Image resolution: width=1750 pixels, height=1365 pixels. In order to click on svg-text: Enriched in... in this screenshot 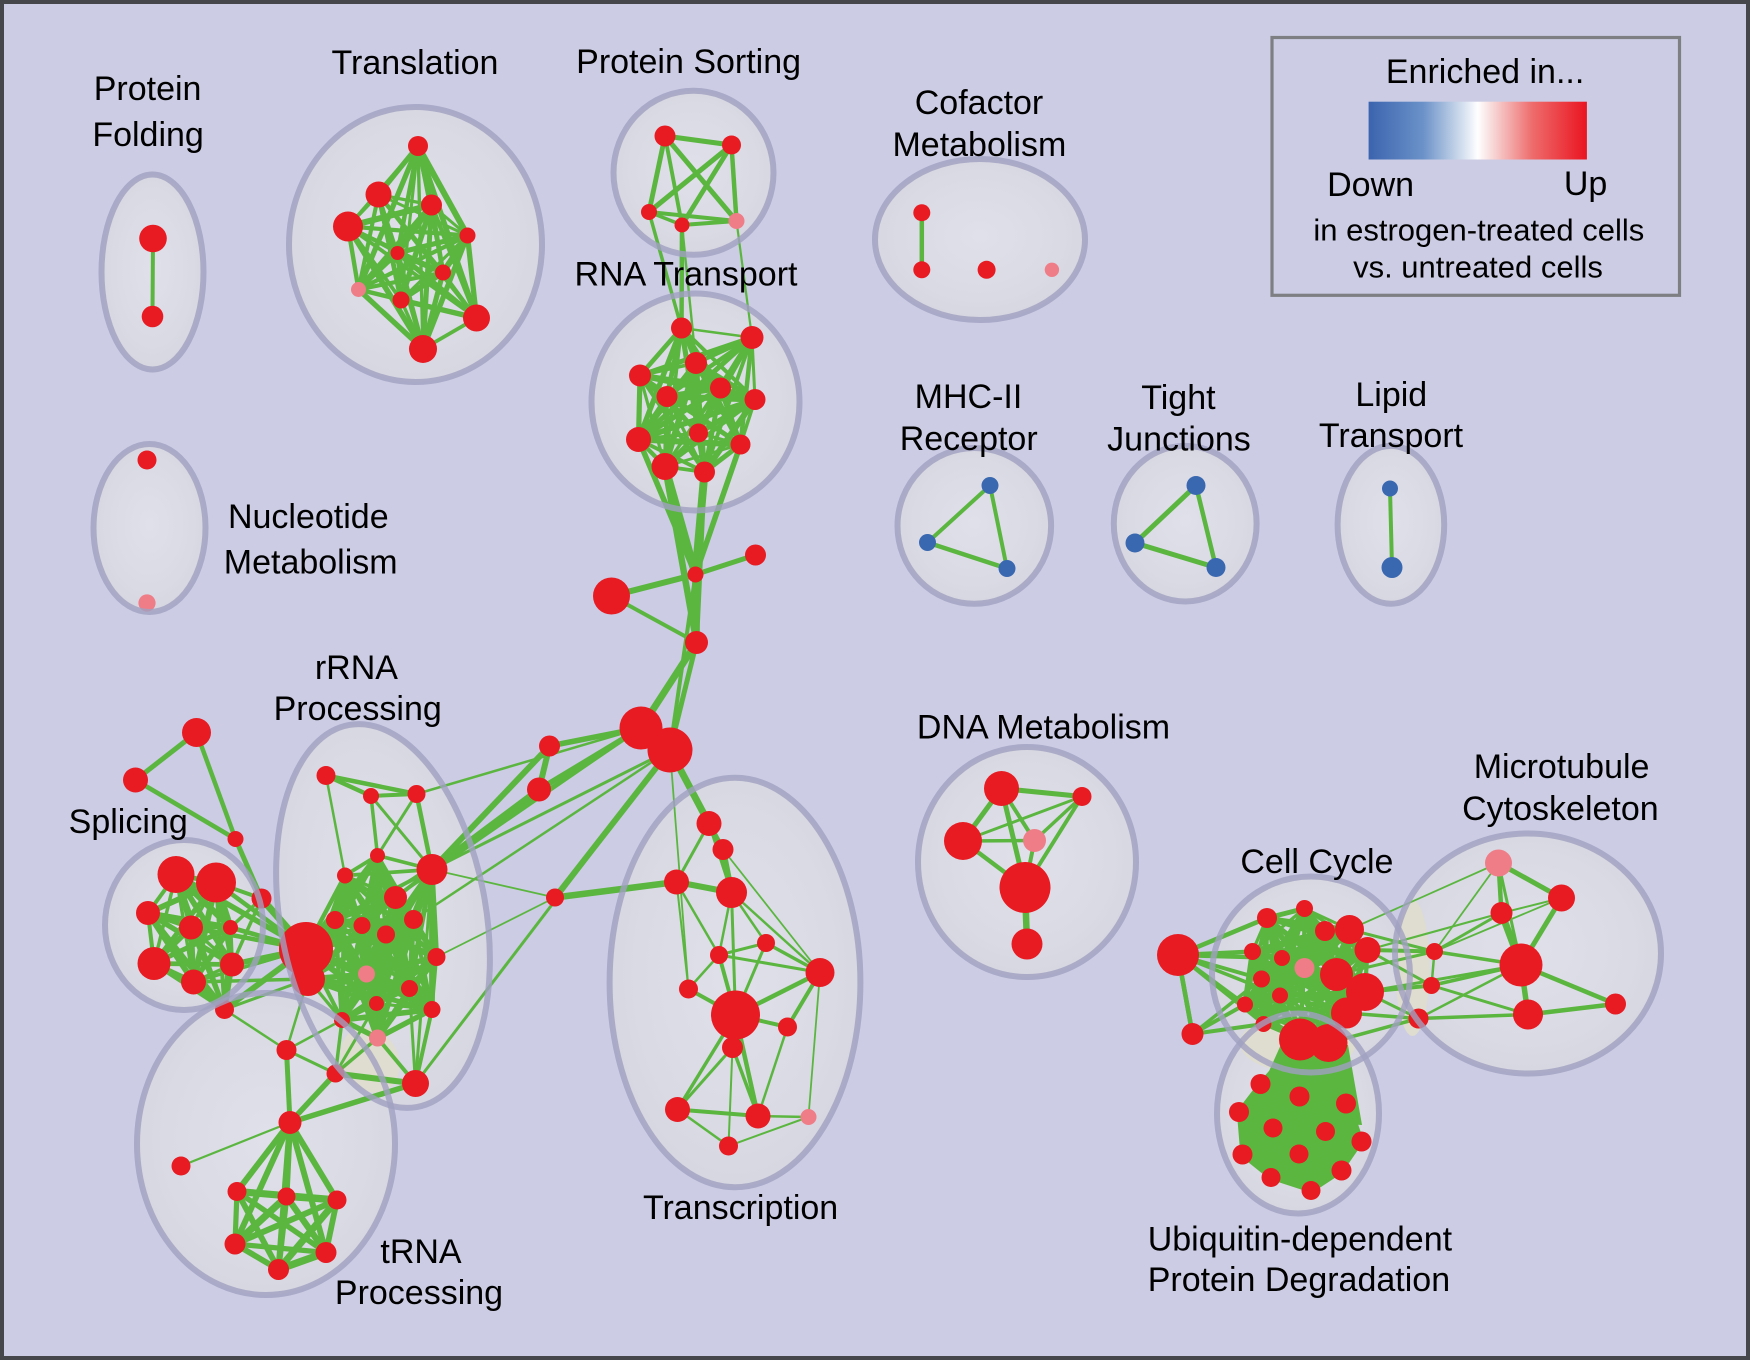, I will do `click(1485, 72)`.